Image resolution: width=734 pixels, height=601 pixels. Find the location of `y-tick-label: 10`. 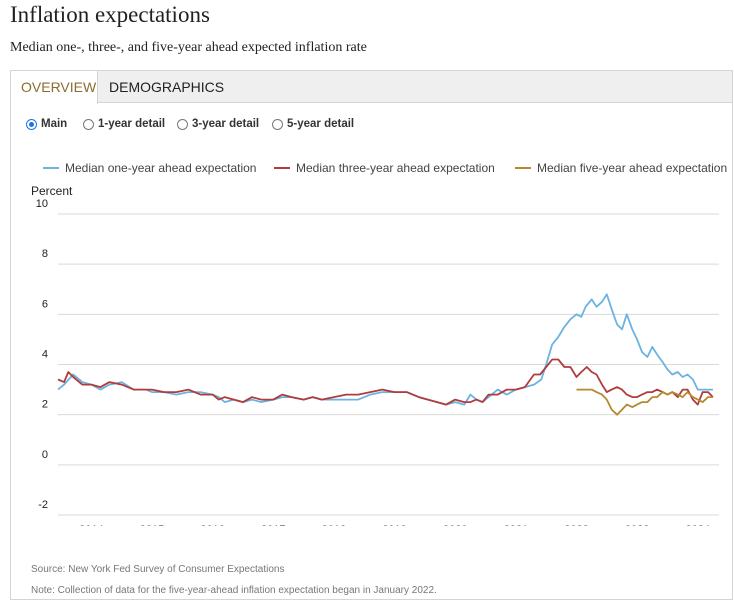

y-tick-label: 10 is located at coordinates (42, 204).